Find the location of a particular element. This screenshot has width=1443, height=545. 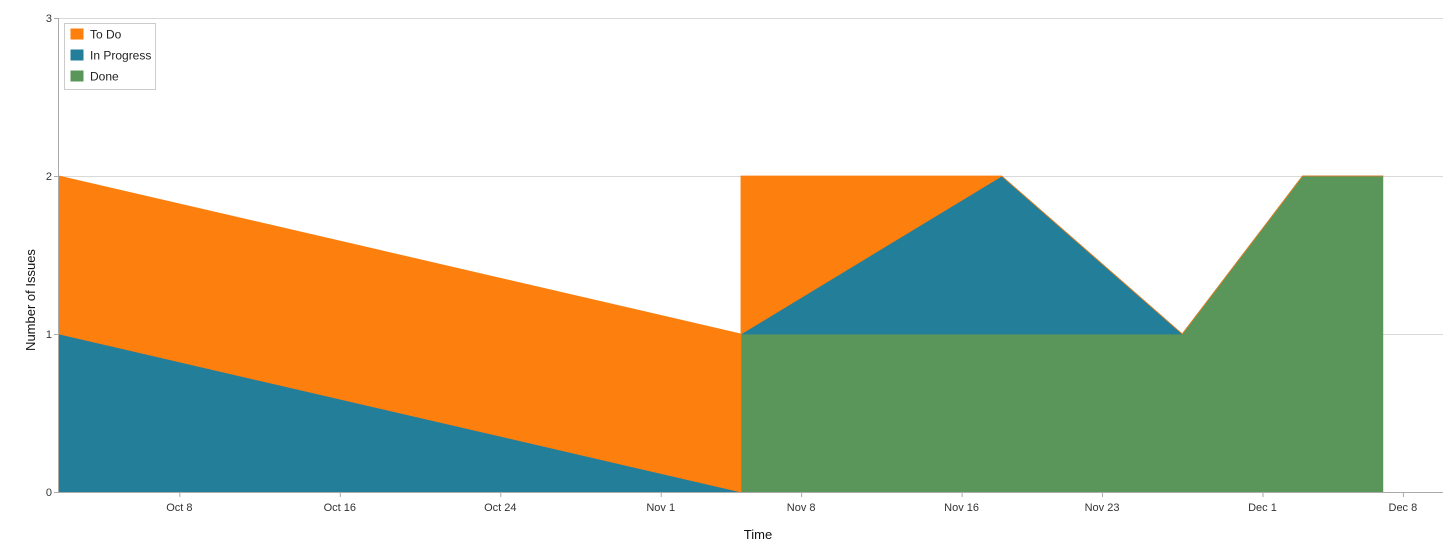

legend-label: To Do is located at coordinates (106, 35).